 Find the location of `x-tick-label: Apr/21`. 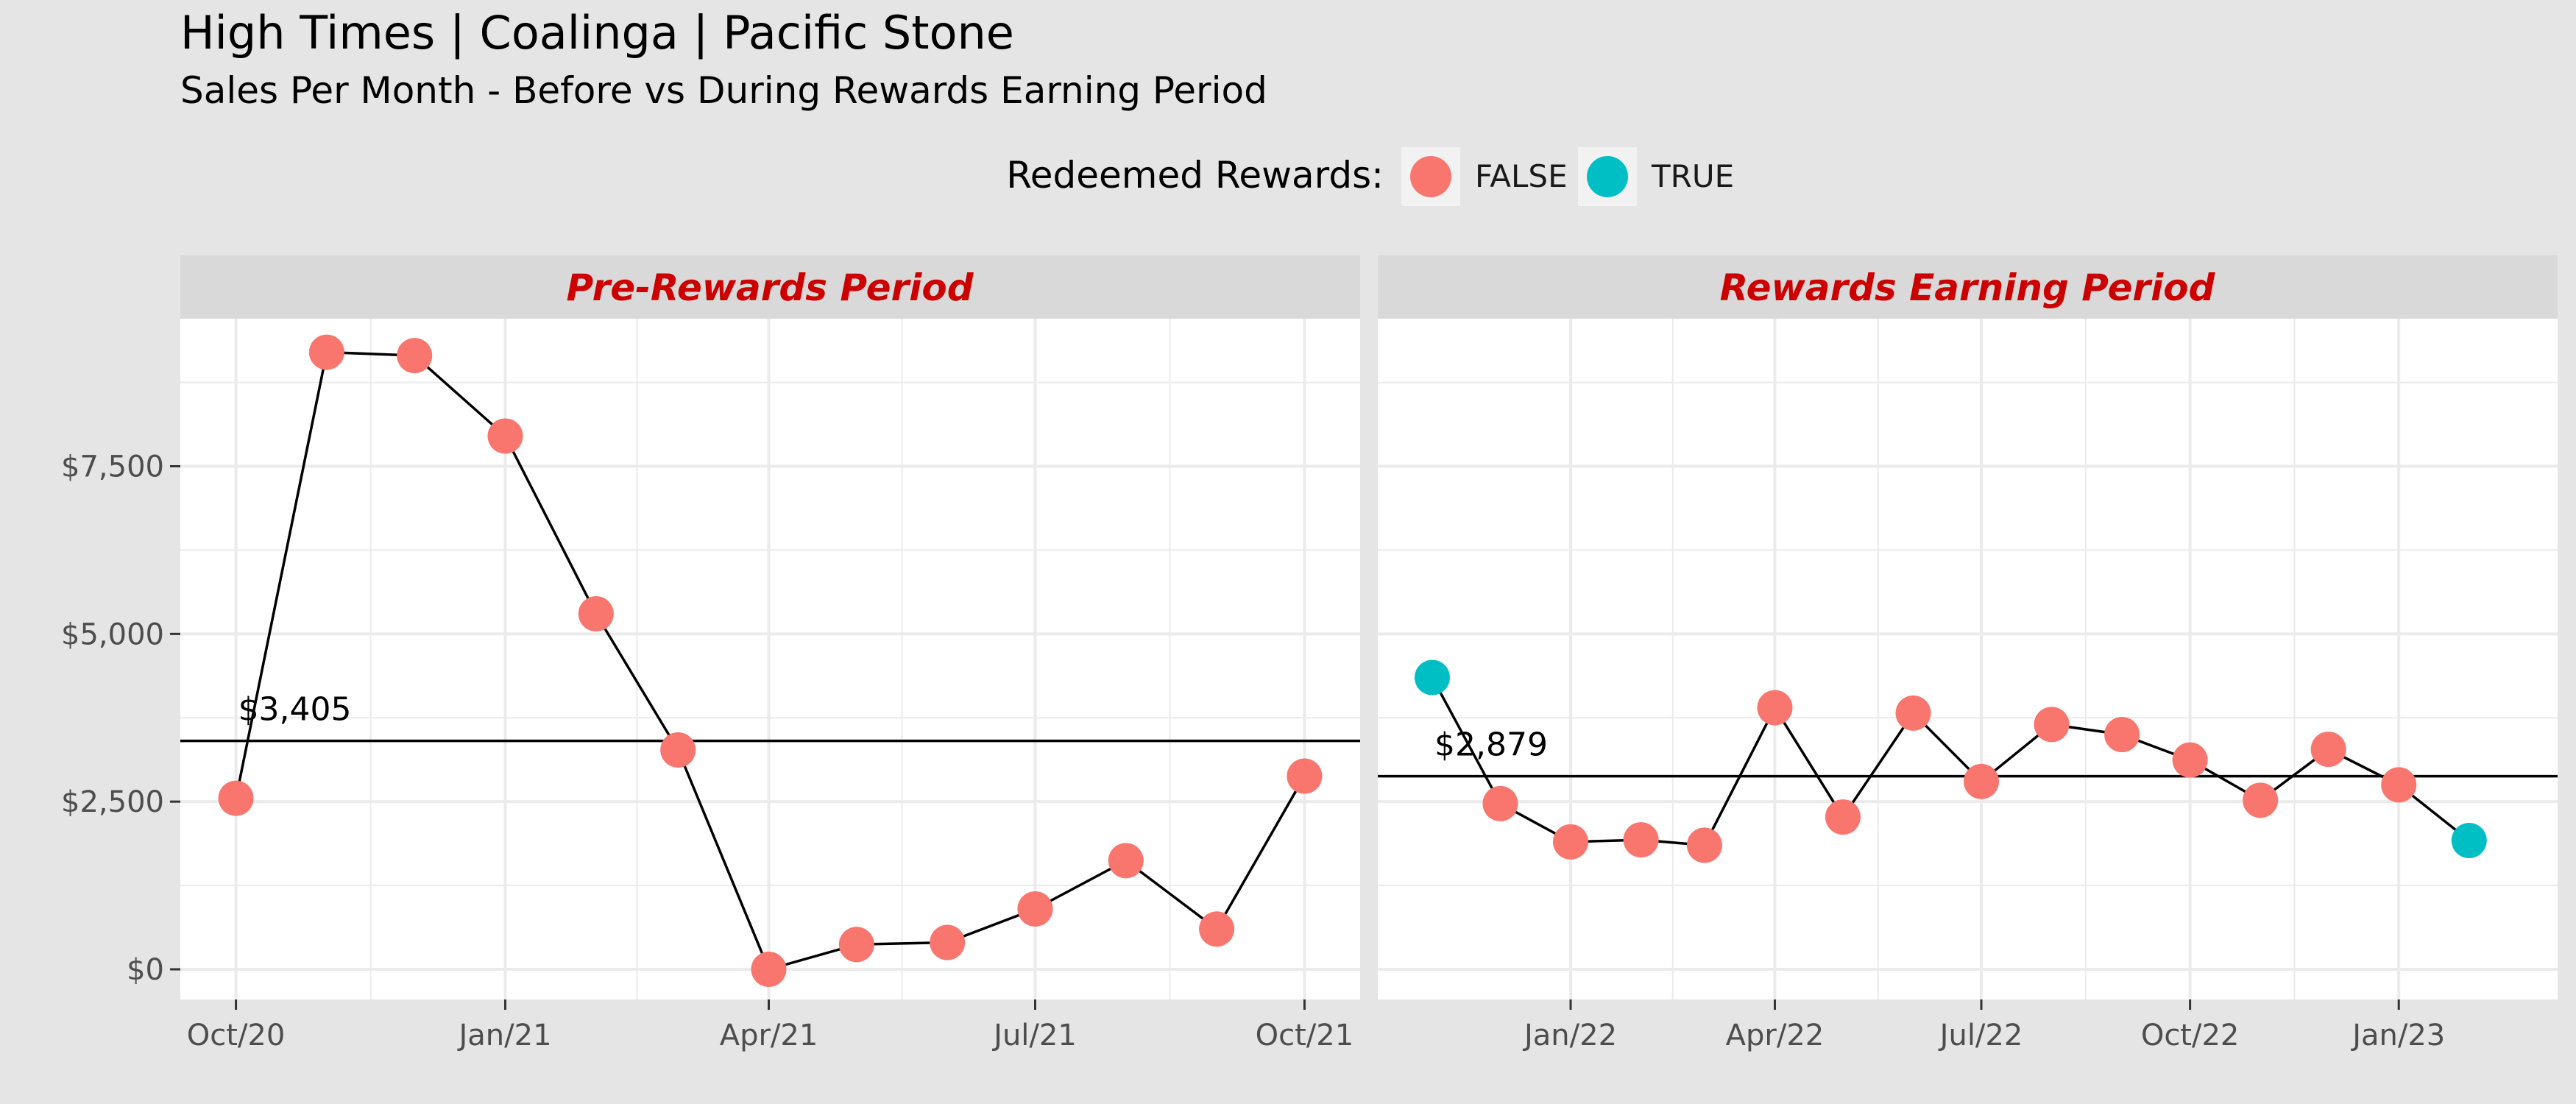

x-tick-label: Apr/21 is located at coordinates (769, 1035).